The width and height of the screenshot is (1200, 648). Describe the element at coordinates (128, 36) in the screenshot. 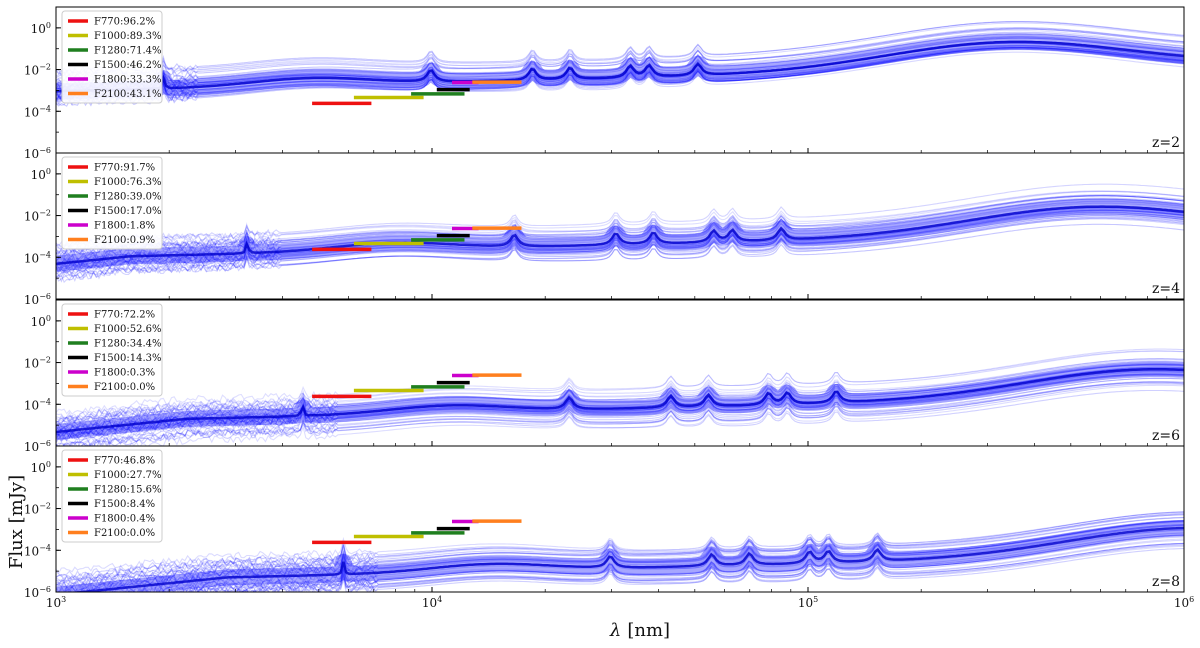

I see `legend-label-f1000: F1000:89.3%` at that location.